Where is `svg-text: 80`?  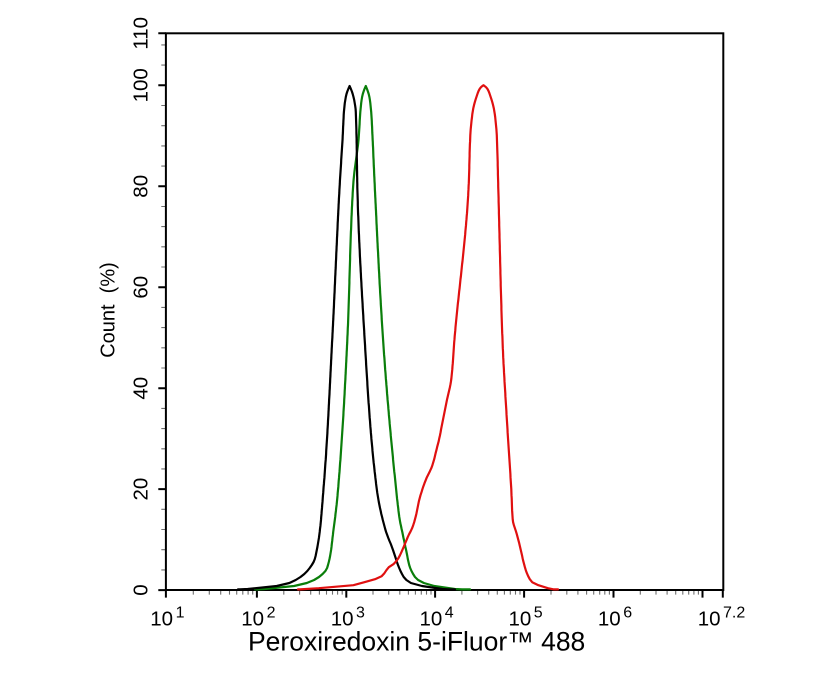 svg-text: 80 is located at coordinates (141, 186).